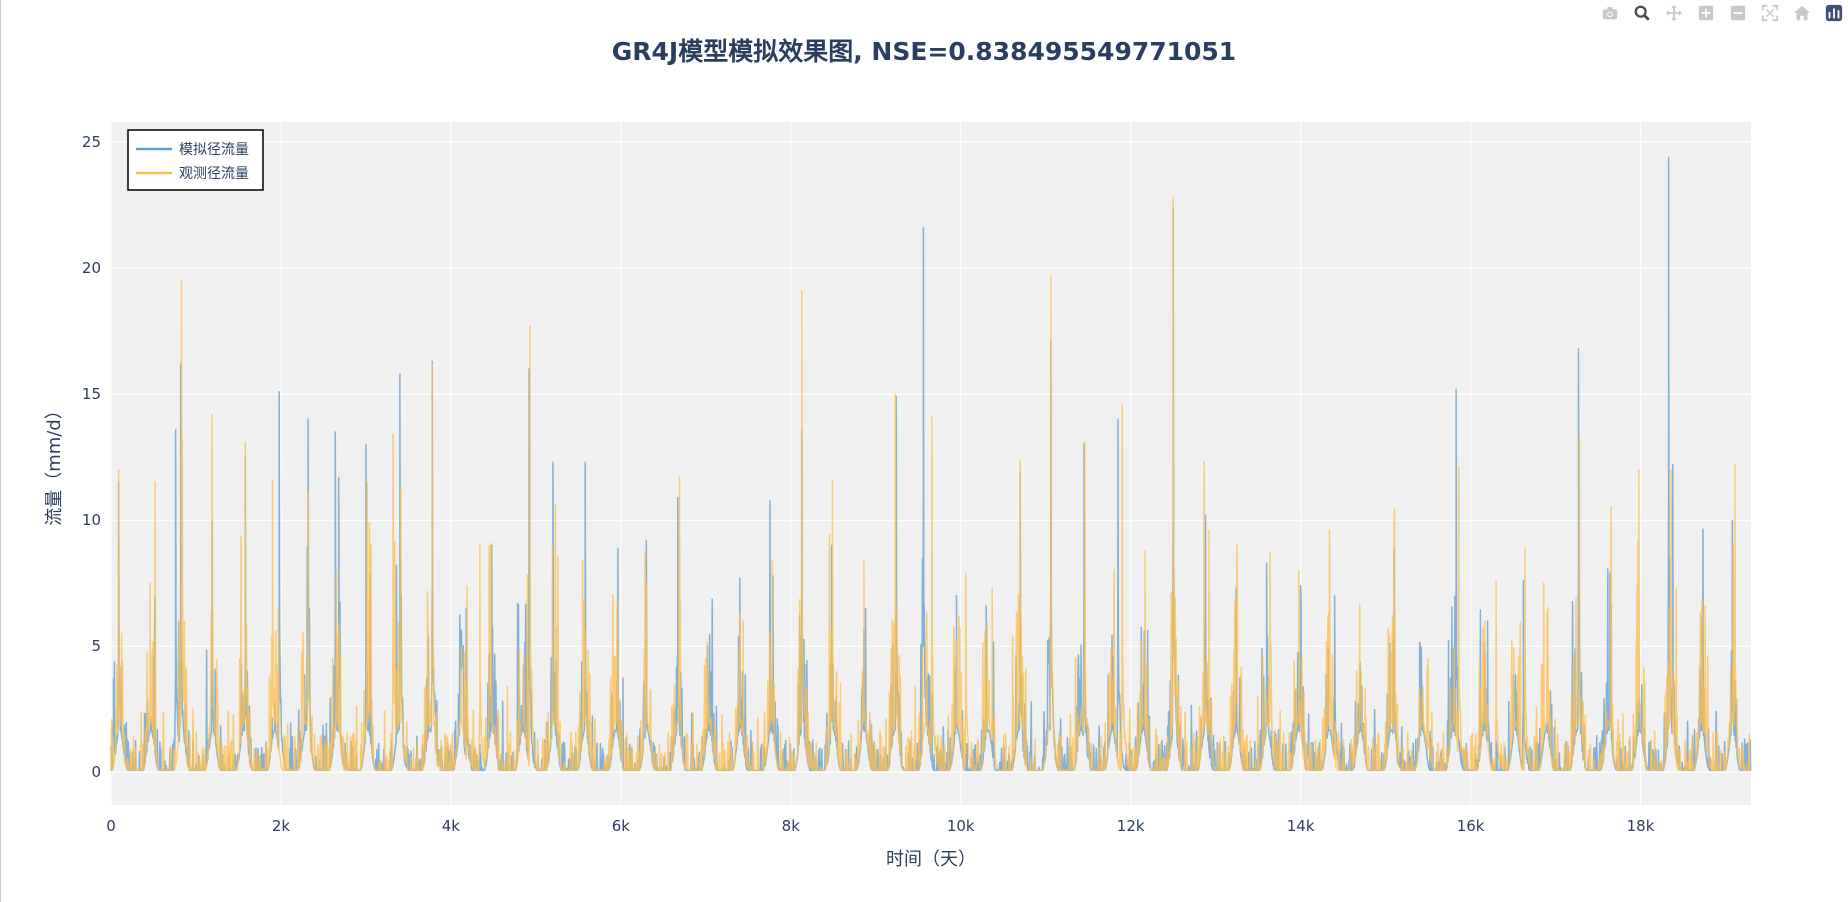 The image size is (1848, 902). I want to click on modebar, so click(1722, 13).